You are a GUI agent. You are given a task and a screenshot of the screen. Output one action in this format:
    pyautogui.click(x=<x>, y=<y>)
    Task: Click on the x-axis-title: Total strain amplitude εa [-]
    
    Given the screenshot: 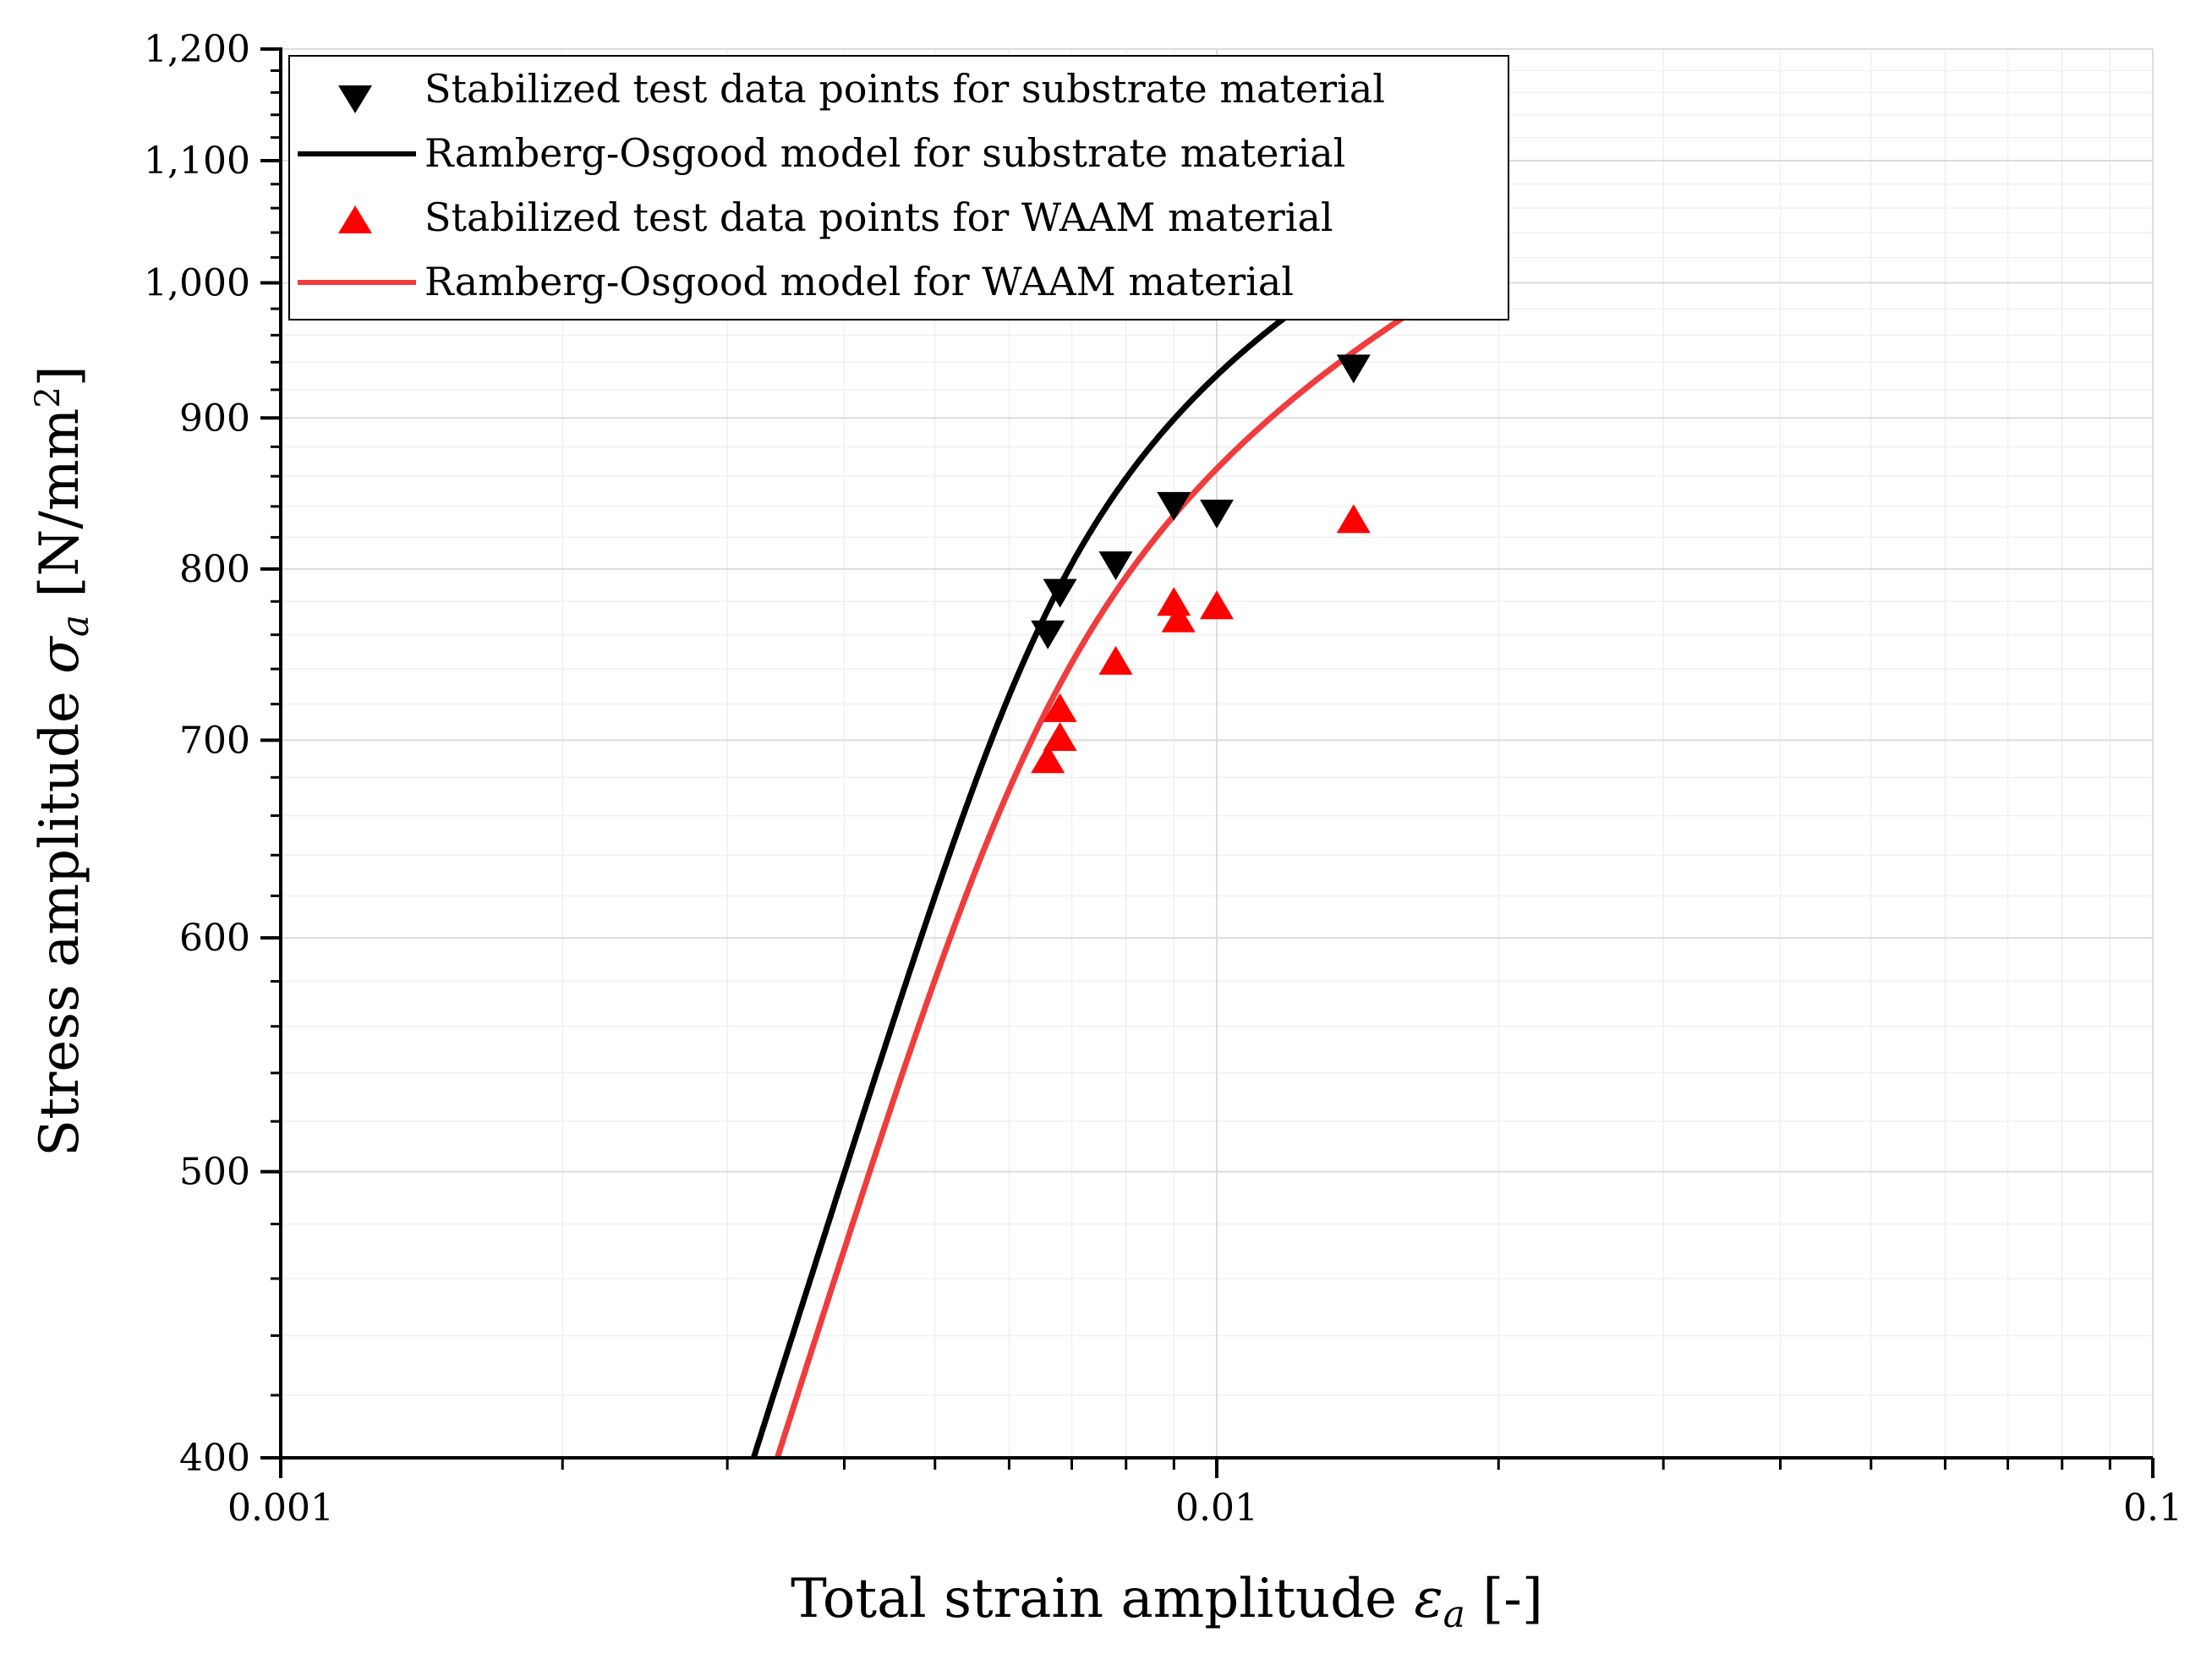 What is the action you would take?
    pyautogui.click(x=1167, y=1602)
    